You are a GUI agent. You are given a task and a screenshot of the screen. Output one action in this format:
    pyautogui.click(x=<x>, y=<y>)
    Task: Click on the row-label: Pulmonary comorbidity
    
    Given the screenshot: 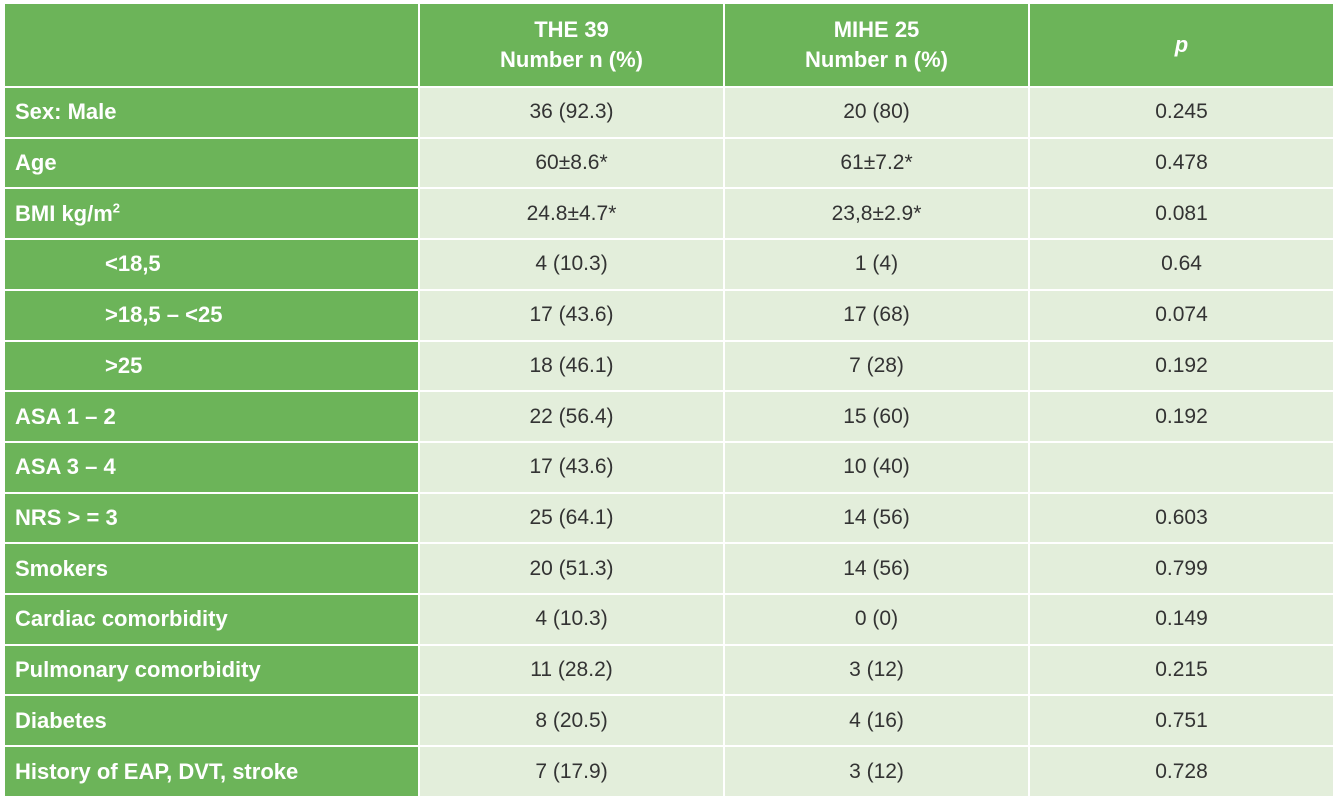 What is the action you would take?
    pyautogui.click(x=138, y=670)
    